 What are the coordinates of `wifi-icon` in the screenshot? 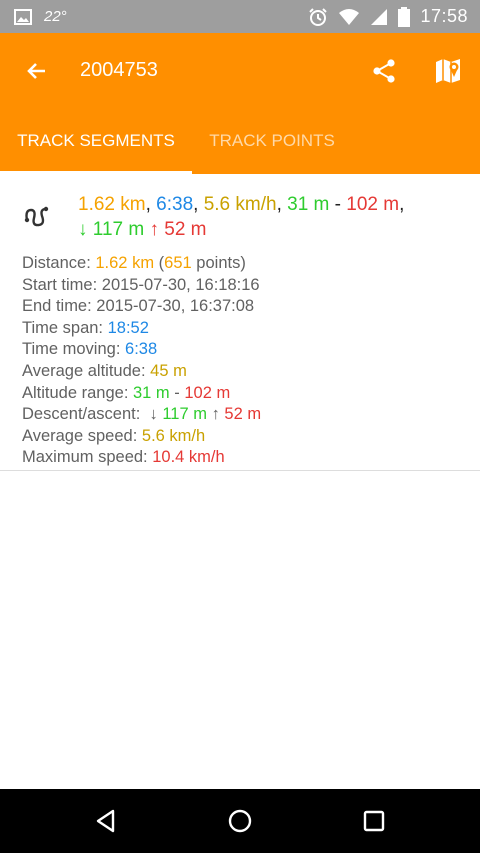 It's located at (349, 16).